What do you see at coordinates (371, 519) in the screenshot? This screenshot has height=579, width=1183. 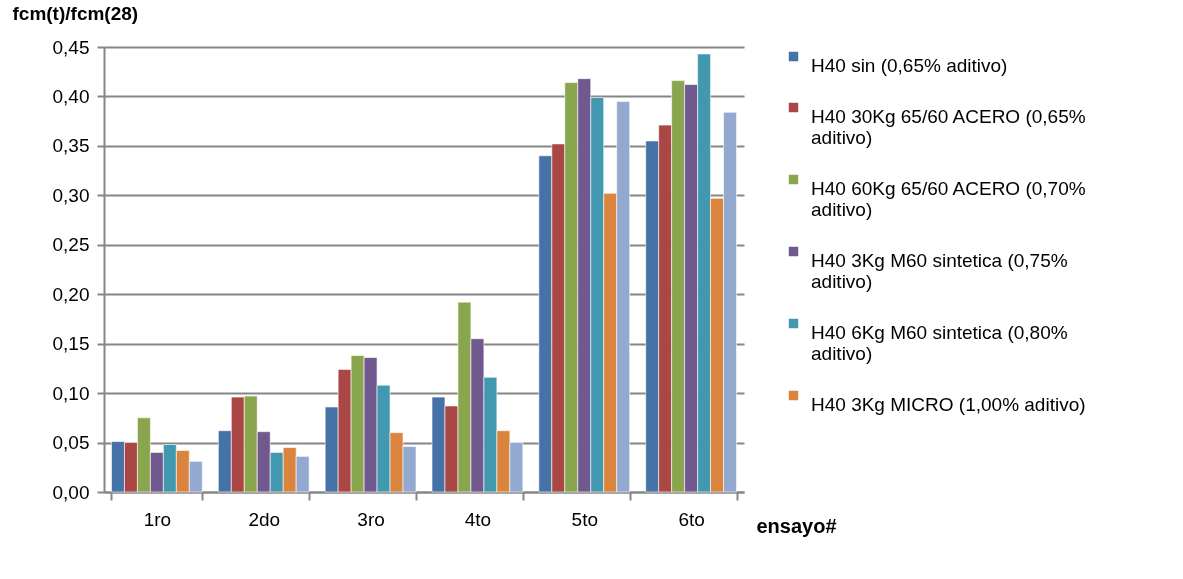 I see `x-tick-label: 3ro` at bounding box center [371, 519].